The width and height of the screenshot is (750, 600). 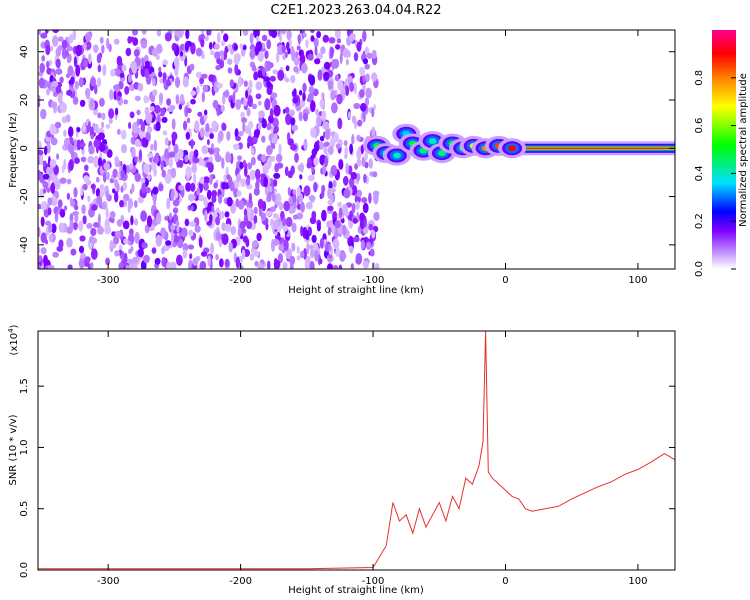 What do you see at coordinates (24, 148) in the screenshot?
I see `spectrogram-y-tick-label: 0` at bounding box center [24, 148].